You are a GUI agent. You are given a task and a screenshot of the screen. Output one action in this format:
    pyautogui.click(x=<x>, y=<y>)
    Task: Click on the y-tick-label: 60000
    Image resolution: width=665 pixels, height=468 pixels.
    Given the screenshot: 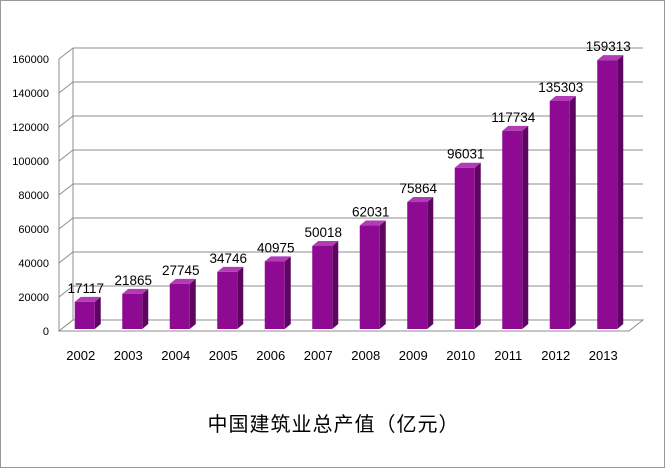 What is the action you would take?
    pyautogui.click(x=33, y=230)
    